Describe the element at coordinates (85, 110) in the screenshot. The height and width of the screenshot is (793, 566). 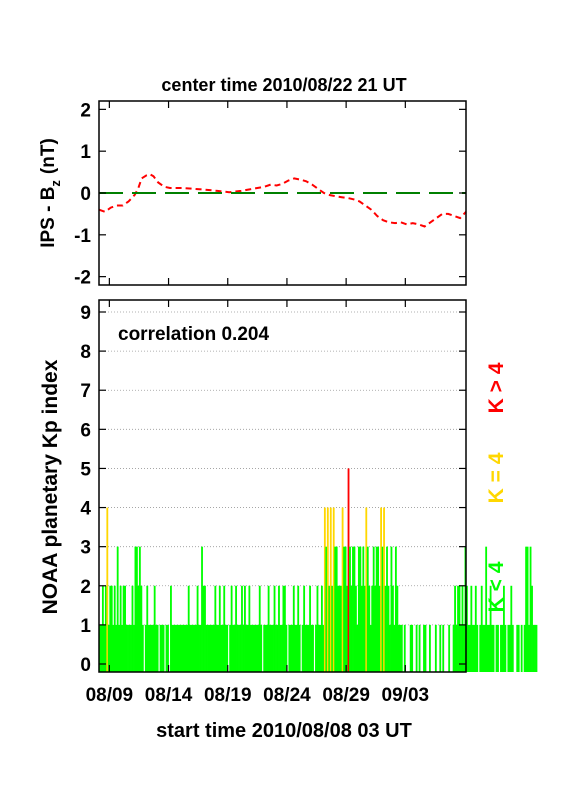
I see `top-y-tick-label: 2` at that location.